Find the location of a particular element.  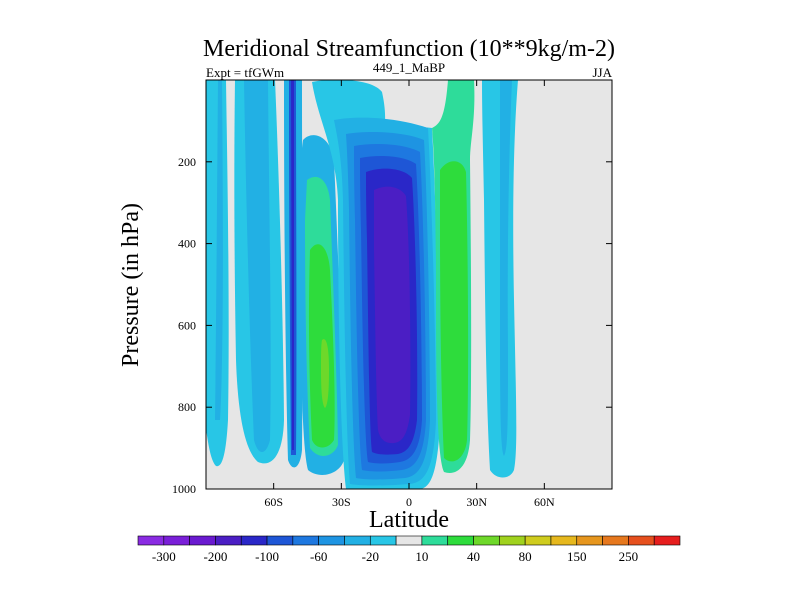

center-label: 449_1_MaBP is located at coordinates (409, 67).